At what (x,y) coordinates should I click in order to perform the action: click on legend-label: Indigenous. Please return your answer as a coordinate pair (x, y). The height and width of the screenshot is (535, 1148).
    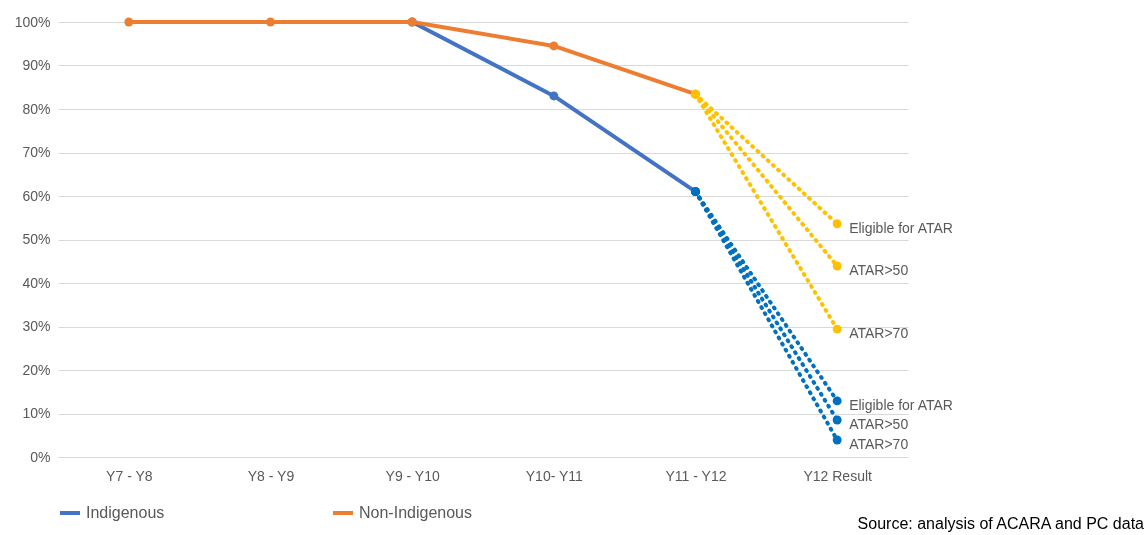
    Looking at the image, I should click on (125, 512).